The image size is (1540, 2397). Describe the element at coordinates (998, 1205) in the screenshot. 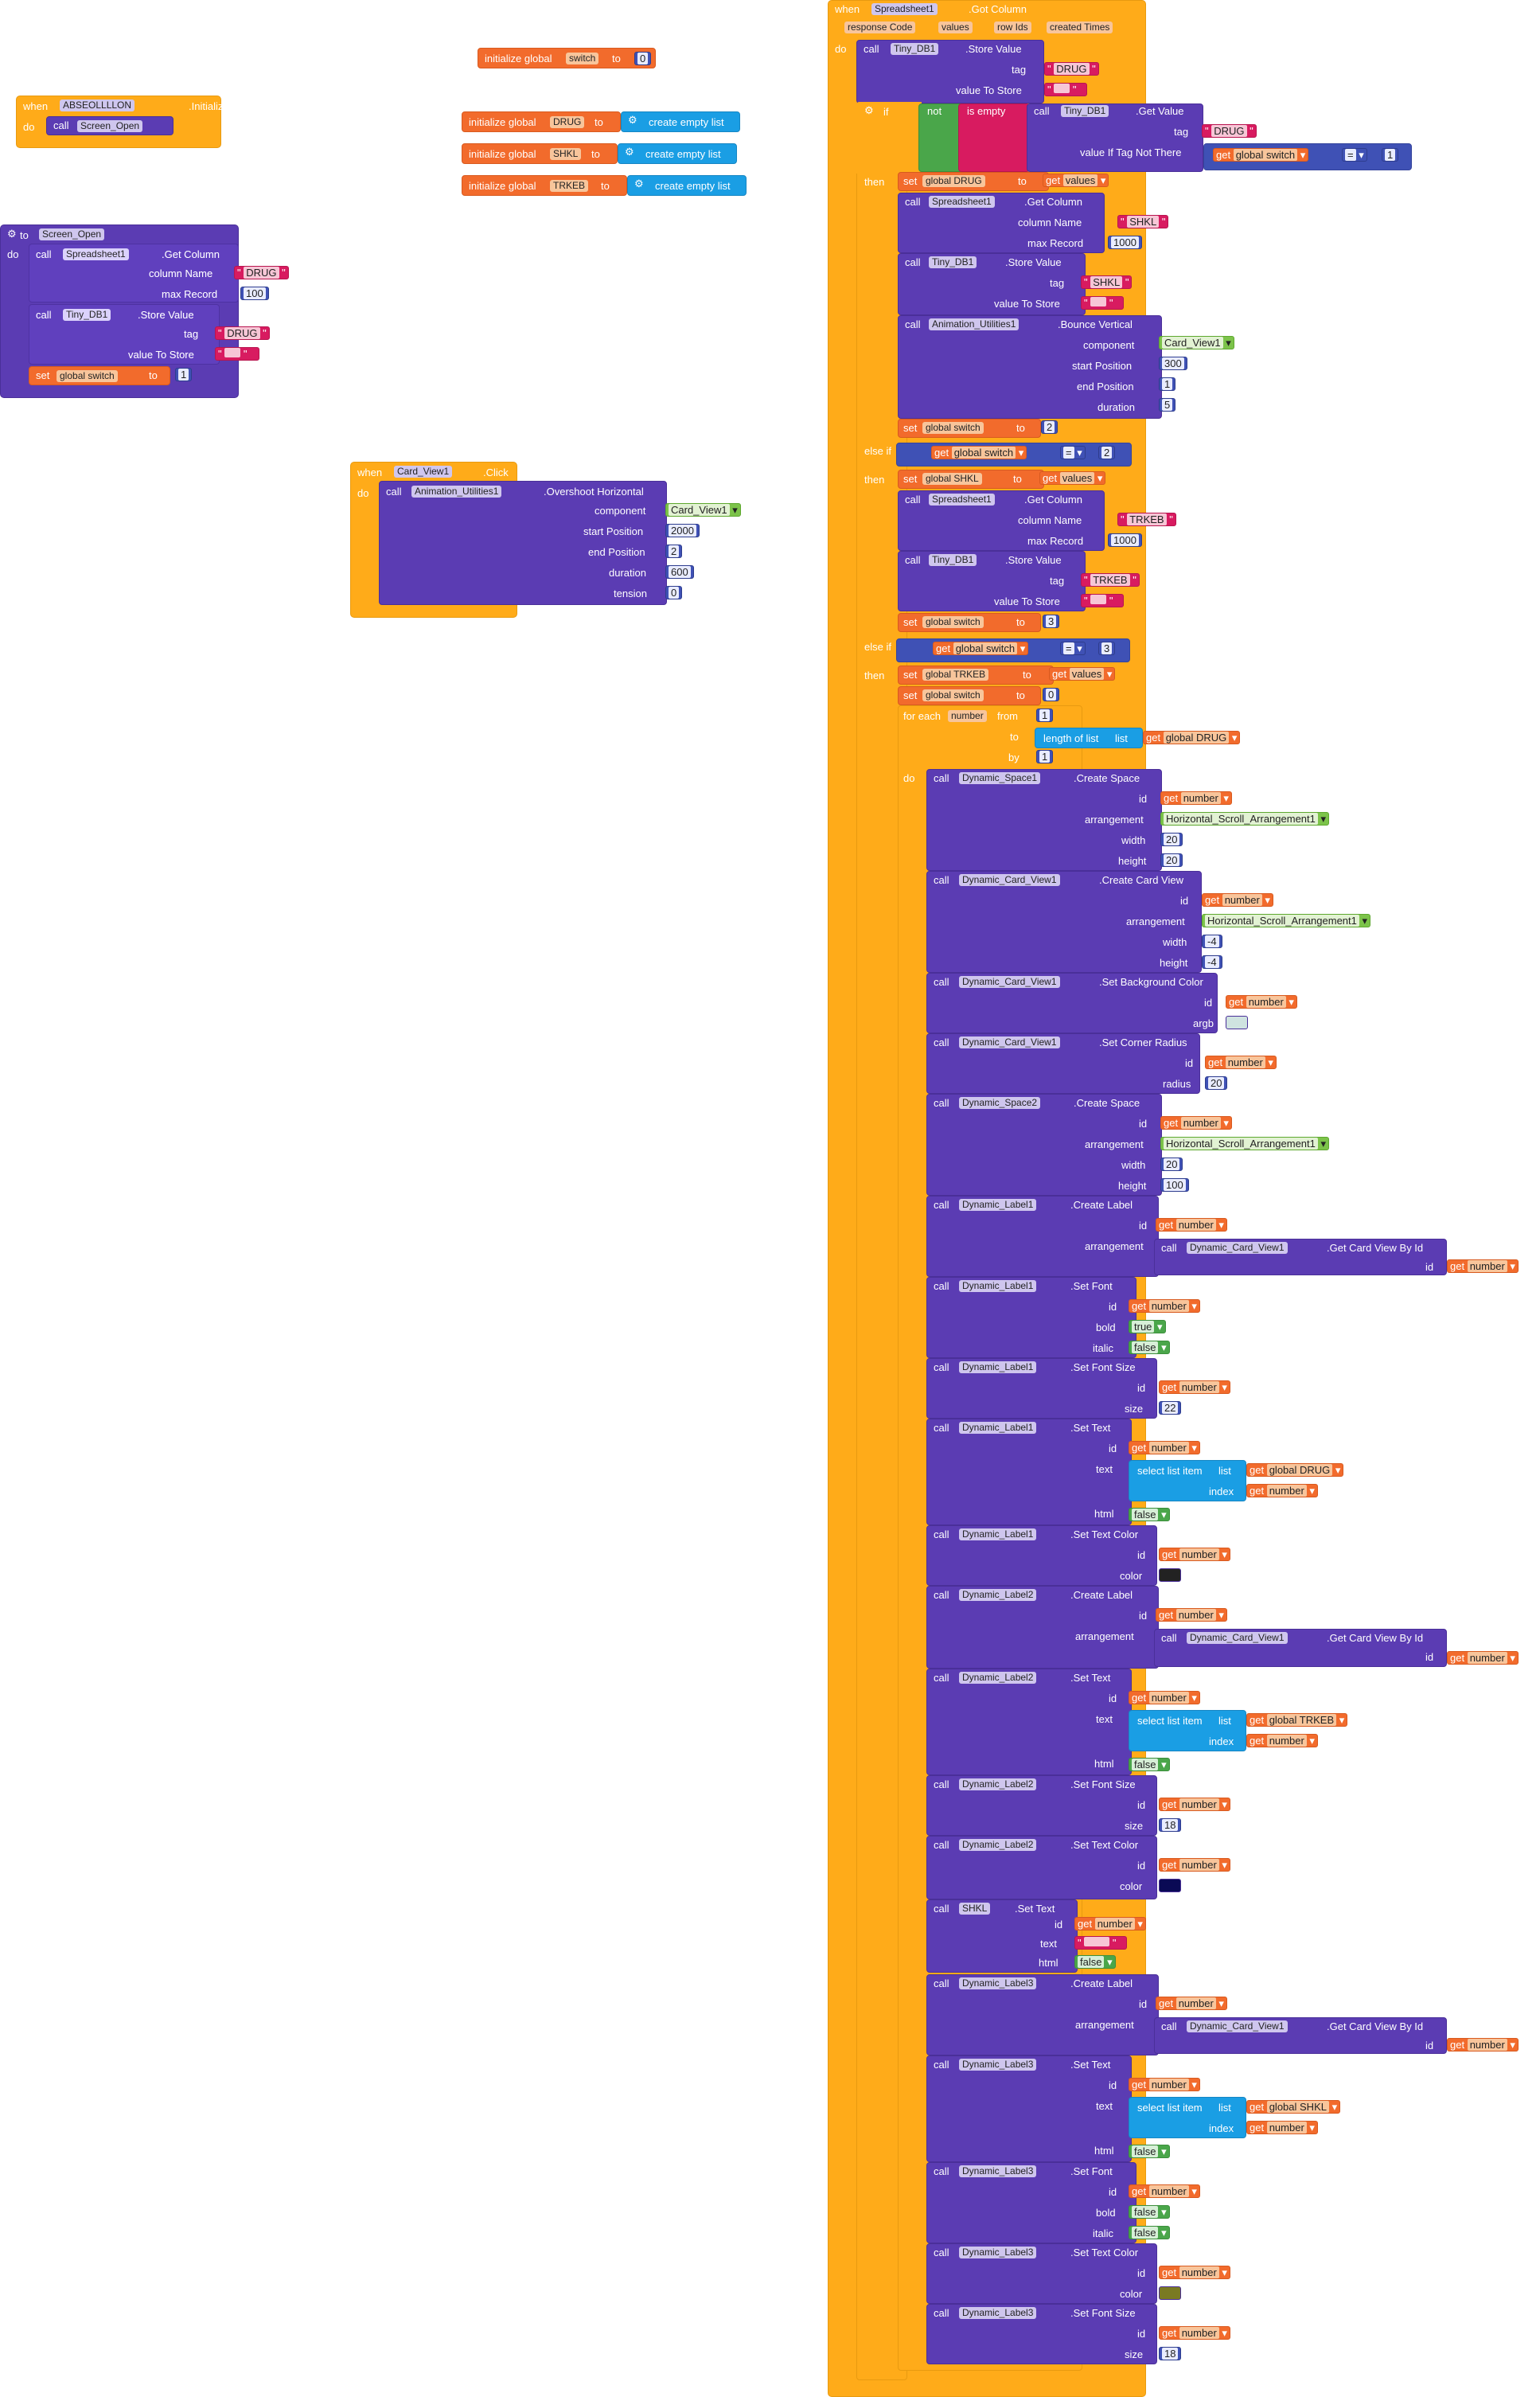

I see `component-dropdown: Dynamic_Label1` at that location.